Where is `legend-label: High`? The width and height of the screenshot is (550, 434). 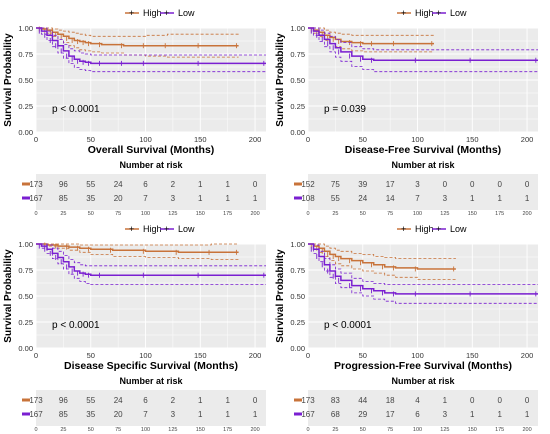
legend-label: High is located at coordinates (424, 13).